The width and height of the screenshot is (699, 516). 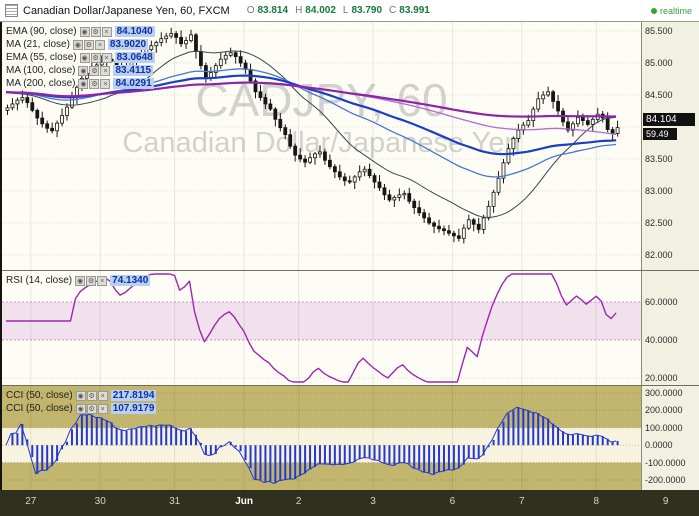 I want to click on time-axis-label: 8, so click(x=596, y=501).